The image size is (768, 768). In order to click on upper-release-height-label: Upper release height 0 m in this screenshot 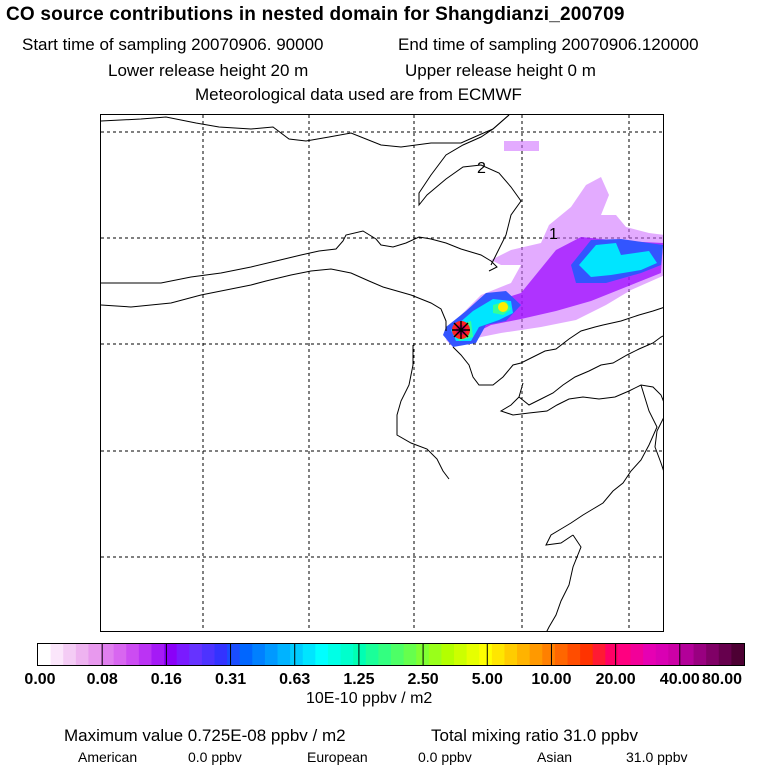, I will do `click(500, 70)`.